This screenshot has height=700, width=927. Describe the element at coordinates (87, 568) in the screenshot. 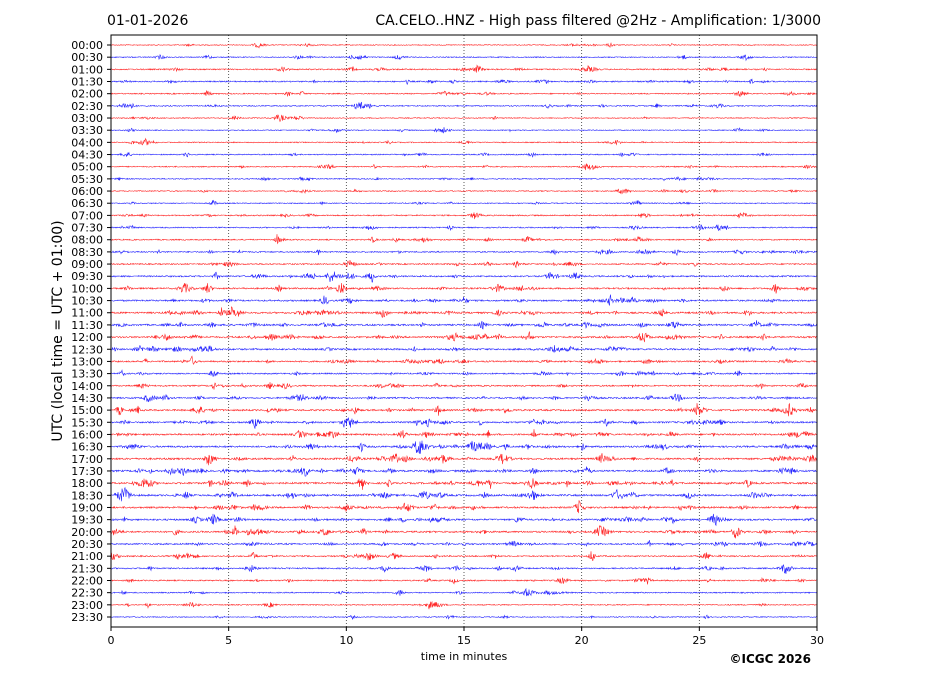

I see `y-tick-label: 21:30` at that location.